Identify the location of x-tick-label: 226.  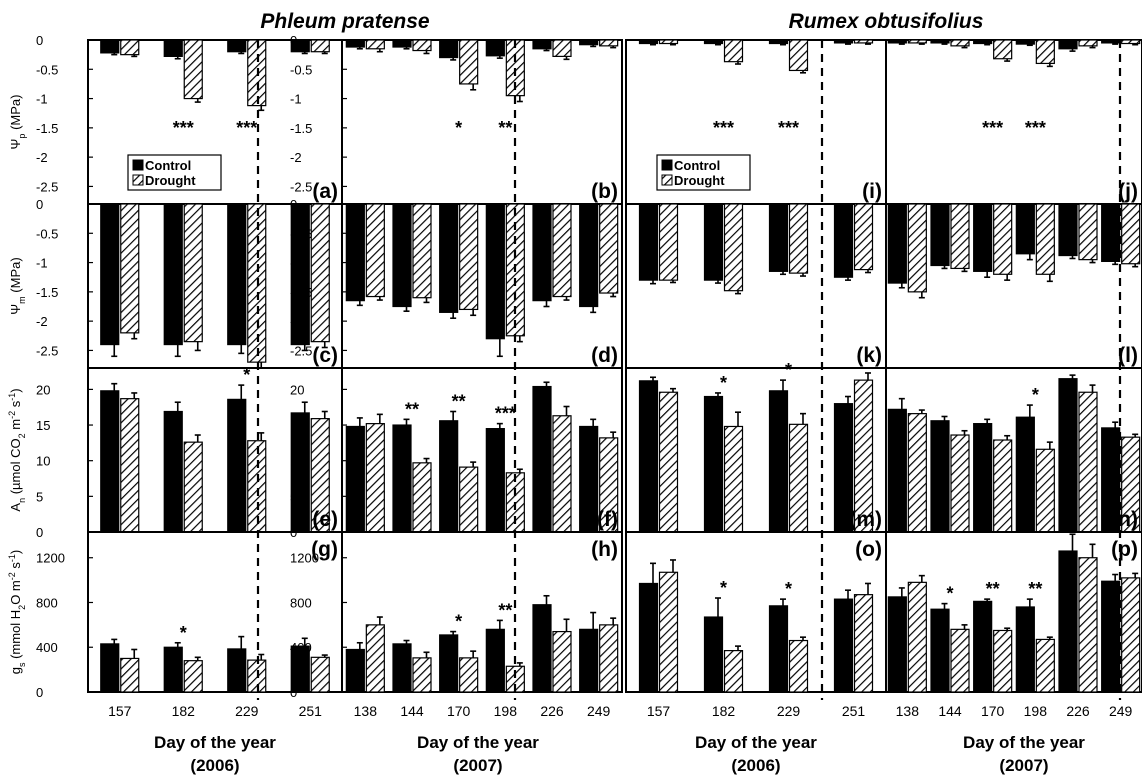
(552, 711).